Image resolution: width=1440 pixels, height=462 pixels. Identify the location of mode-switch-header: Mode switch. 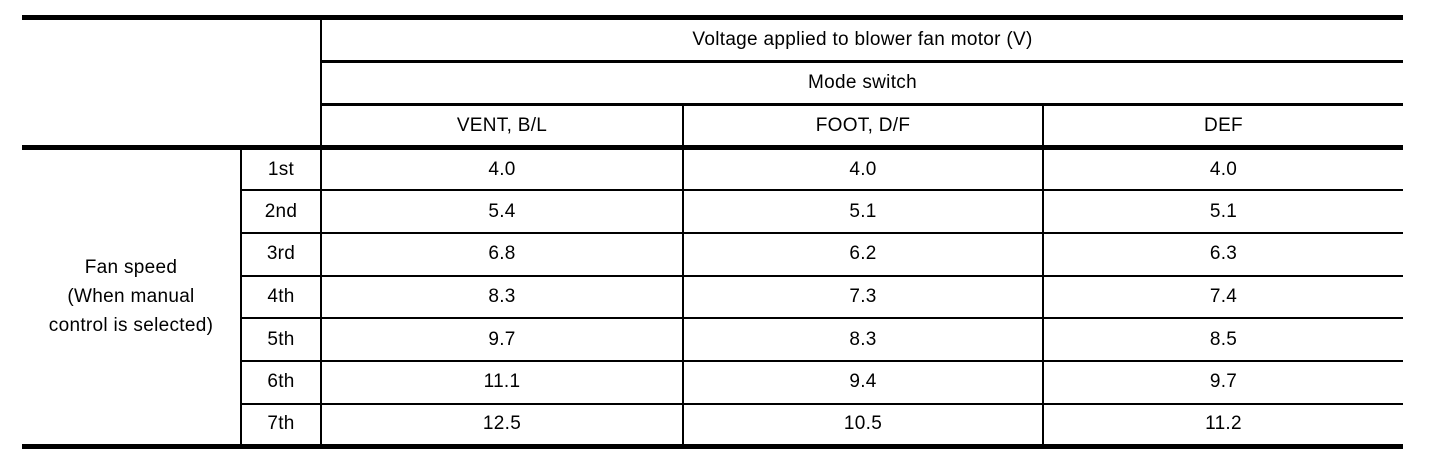
(861, 83).